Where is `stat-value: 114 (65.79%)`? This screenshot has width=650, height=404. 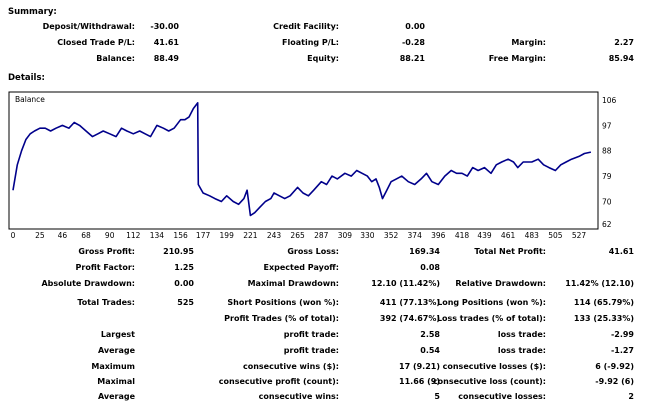 stat-value: 114 (65.79%) is located at coordinates (603, 302).